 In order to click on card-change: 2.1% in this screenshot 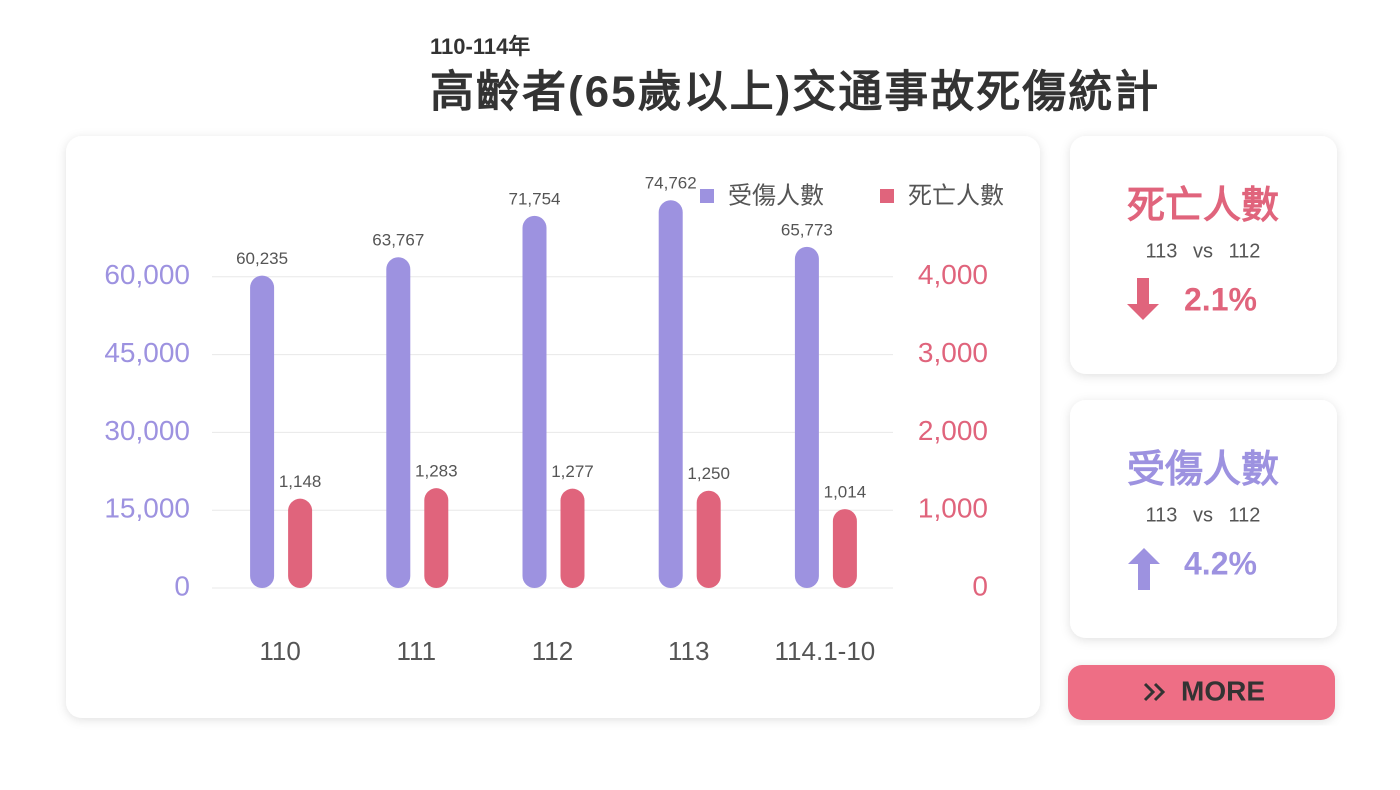, I will do `click(1220, 299)`.